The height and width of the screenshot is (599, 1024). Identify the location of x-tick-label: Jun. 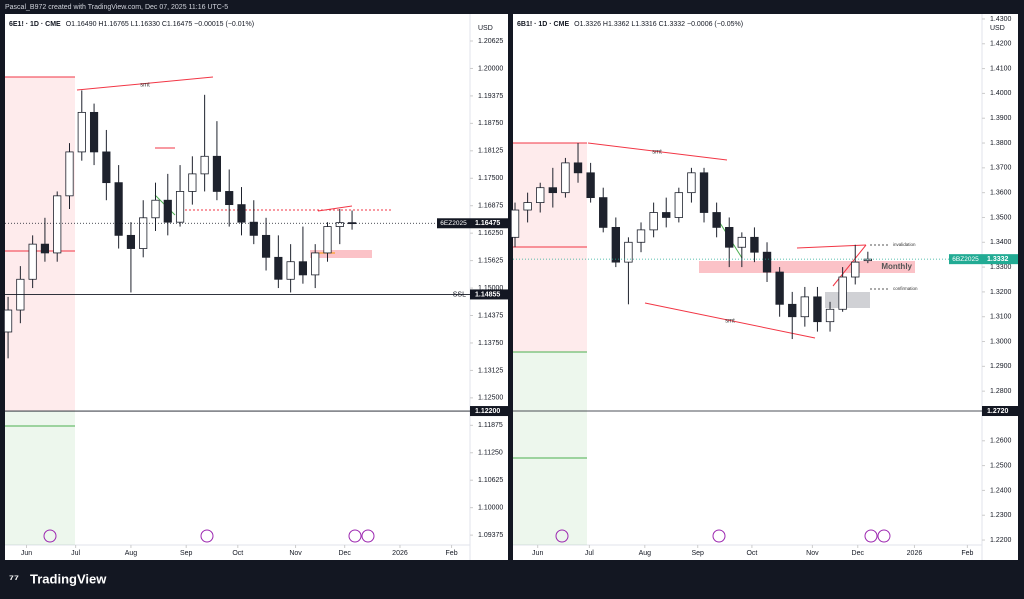
(26, 553).